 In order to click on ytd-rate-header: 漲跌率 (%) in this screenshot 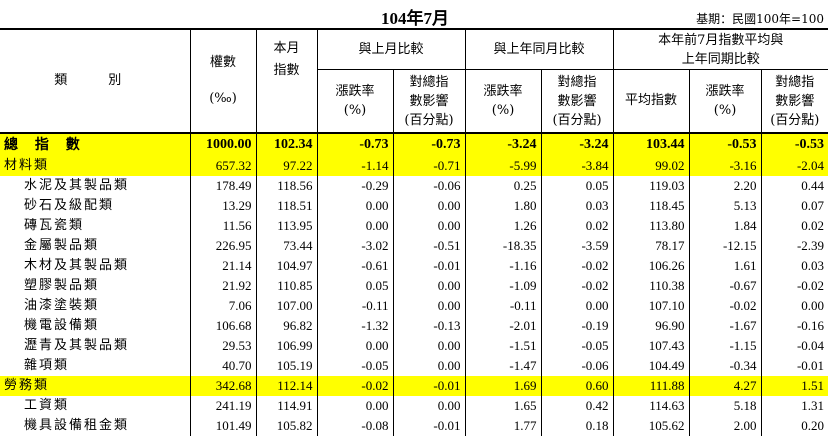, I will do `click(725, 101)`.